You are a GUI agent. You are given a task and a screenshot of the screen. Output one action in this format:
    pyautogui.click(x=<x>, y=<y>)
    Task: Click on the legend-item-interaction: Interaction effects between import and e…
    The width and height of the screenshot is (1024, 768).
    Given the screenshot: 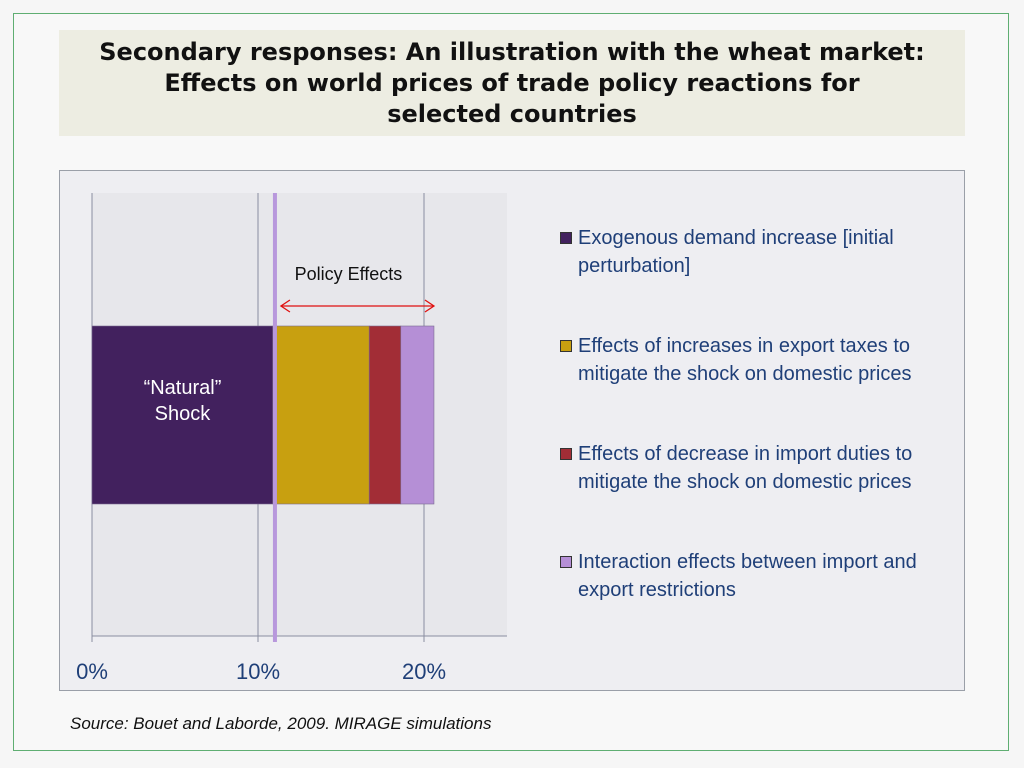 What is the action you would take?
    pyautogui.click(x=754, y=576)
    